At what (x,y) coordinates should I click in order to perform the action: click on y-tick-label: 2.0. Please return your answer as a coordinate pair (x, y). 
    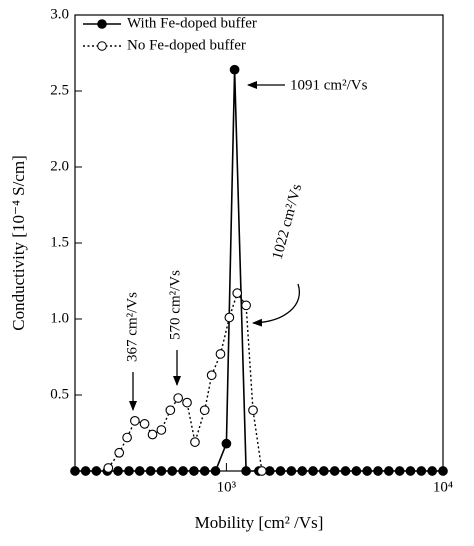
    Looking at the image, I should click on (59, 166).